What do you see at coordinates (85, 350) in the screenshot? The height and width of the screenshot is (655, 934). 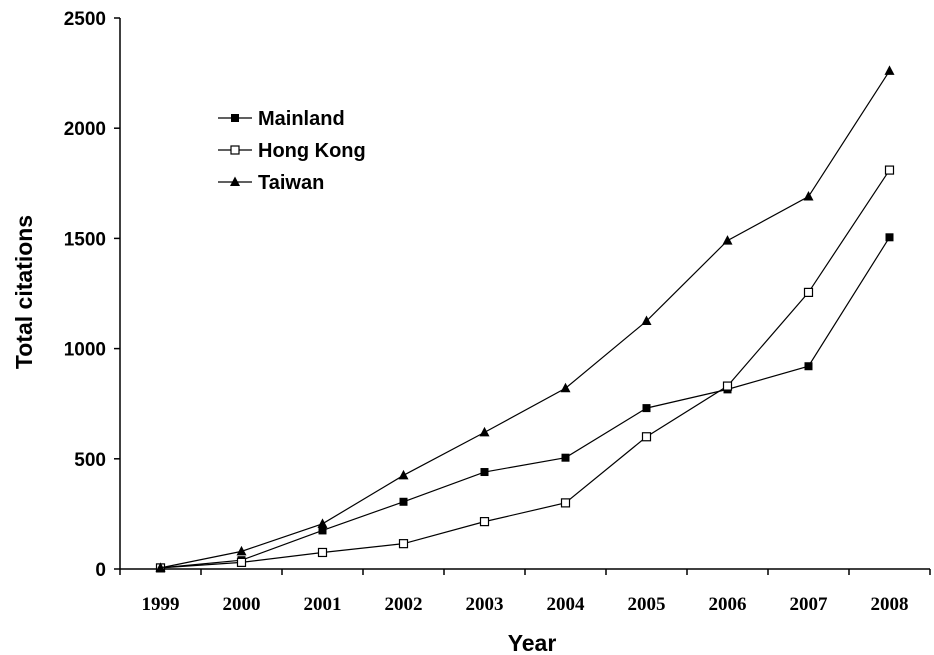 I see `y-tick-label: 1000` at bounding box center [85, 350].